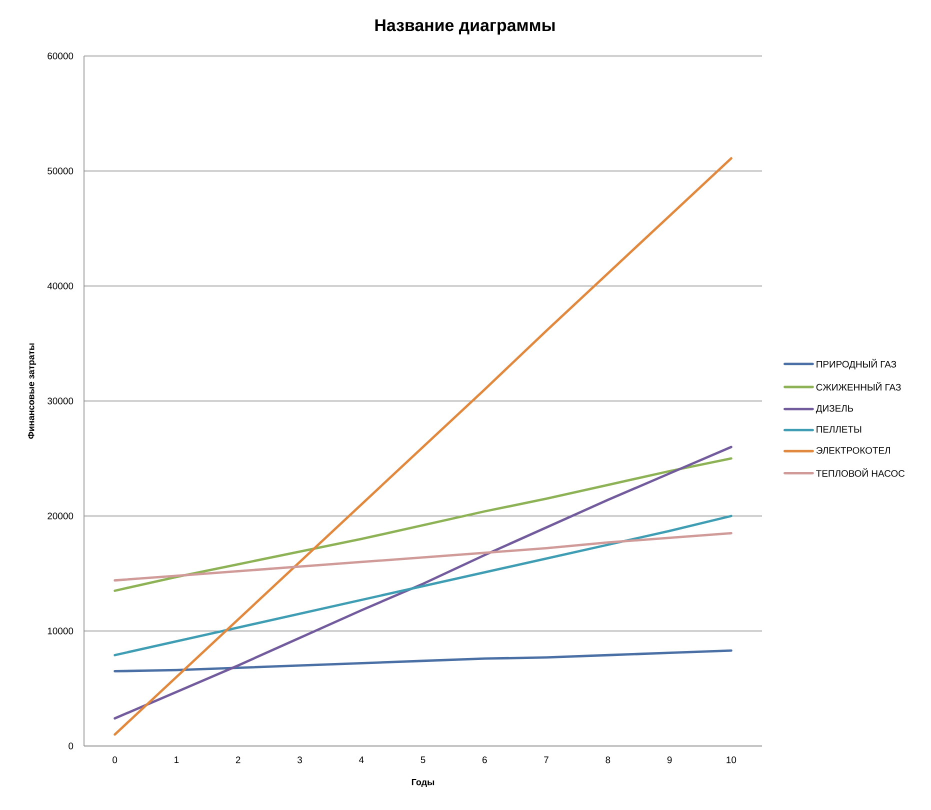 This screenshot has height=810, width=931. What do you see at coordinates (115, 760) in the screenshot?
I see `x-tick-label: 0` at bounding box center [115, 760].